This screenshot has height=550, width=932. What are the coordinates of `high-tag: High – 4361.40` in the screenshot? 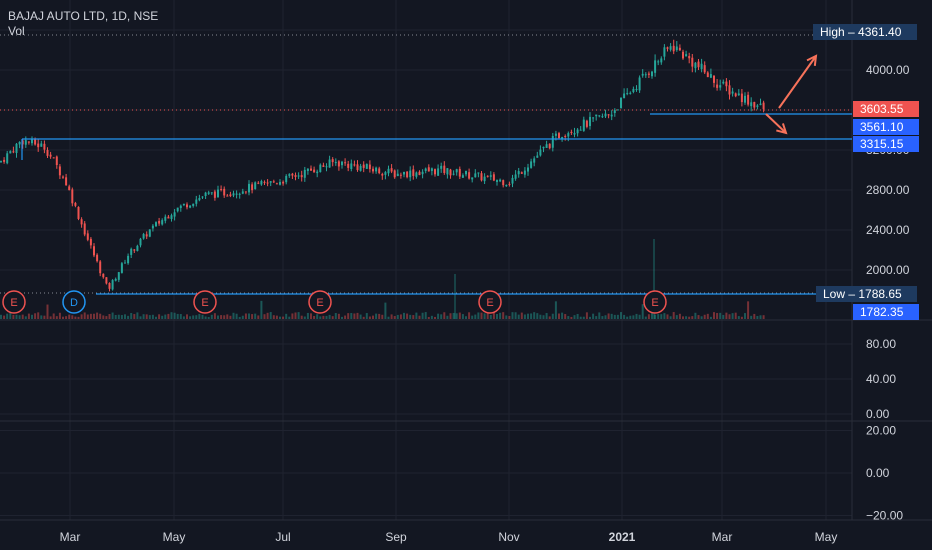 It's located at (861, 32).